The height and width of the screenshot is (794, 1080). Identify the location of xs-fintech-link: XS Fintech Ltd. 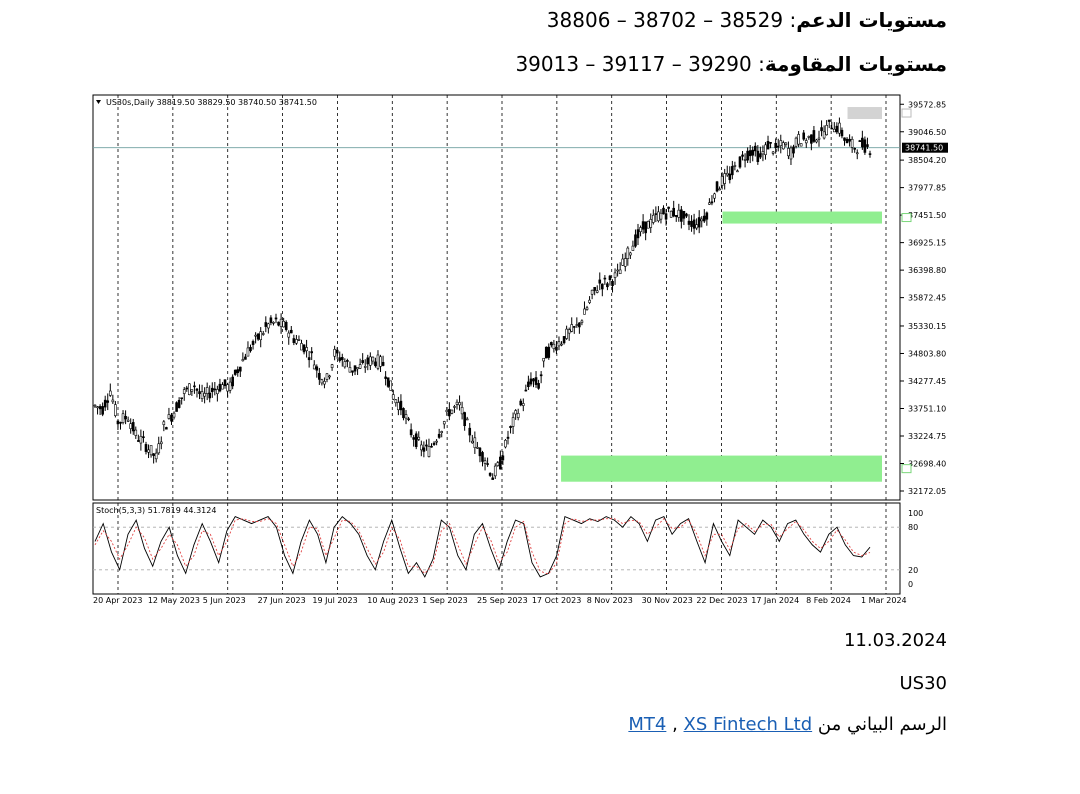
(748, 724).